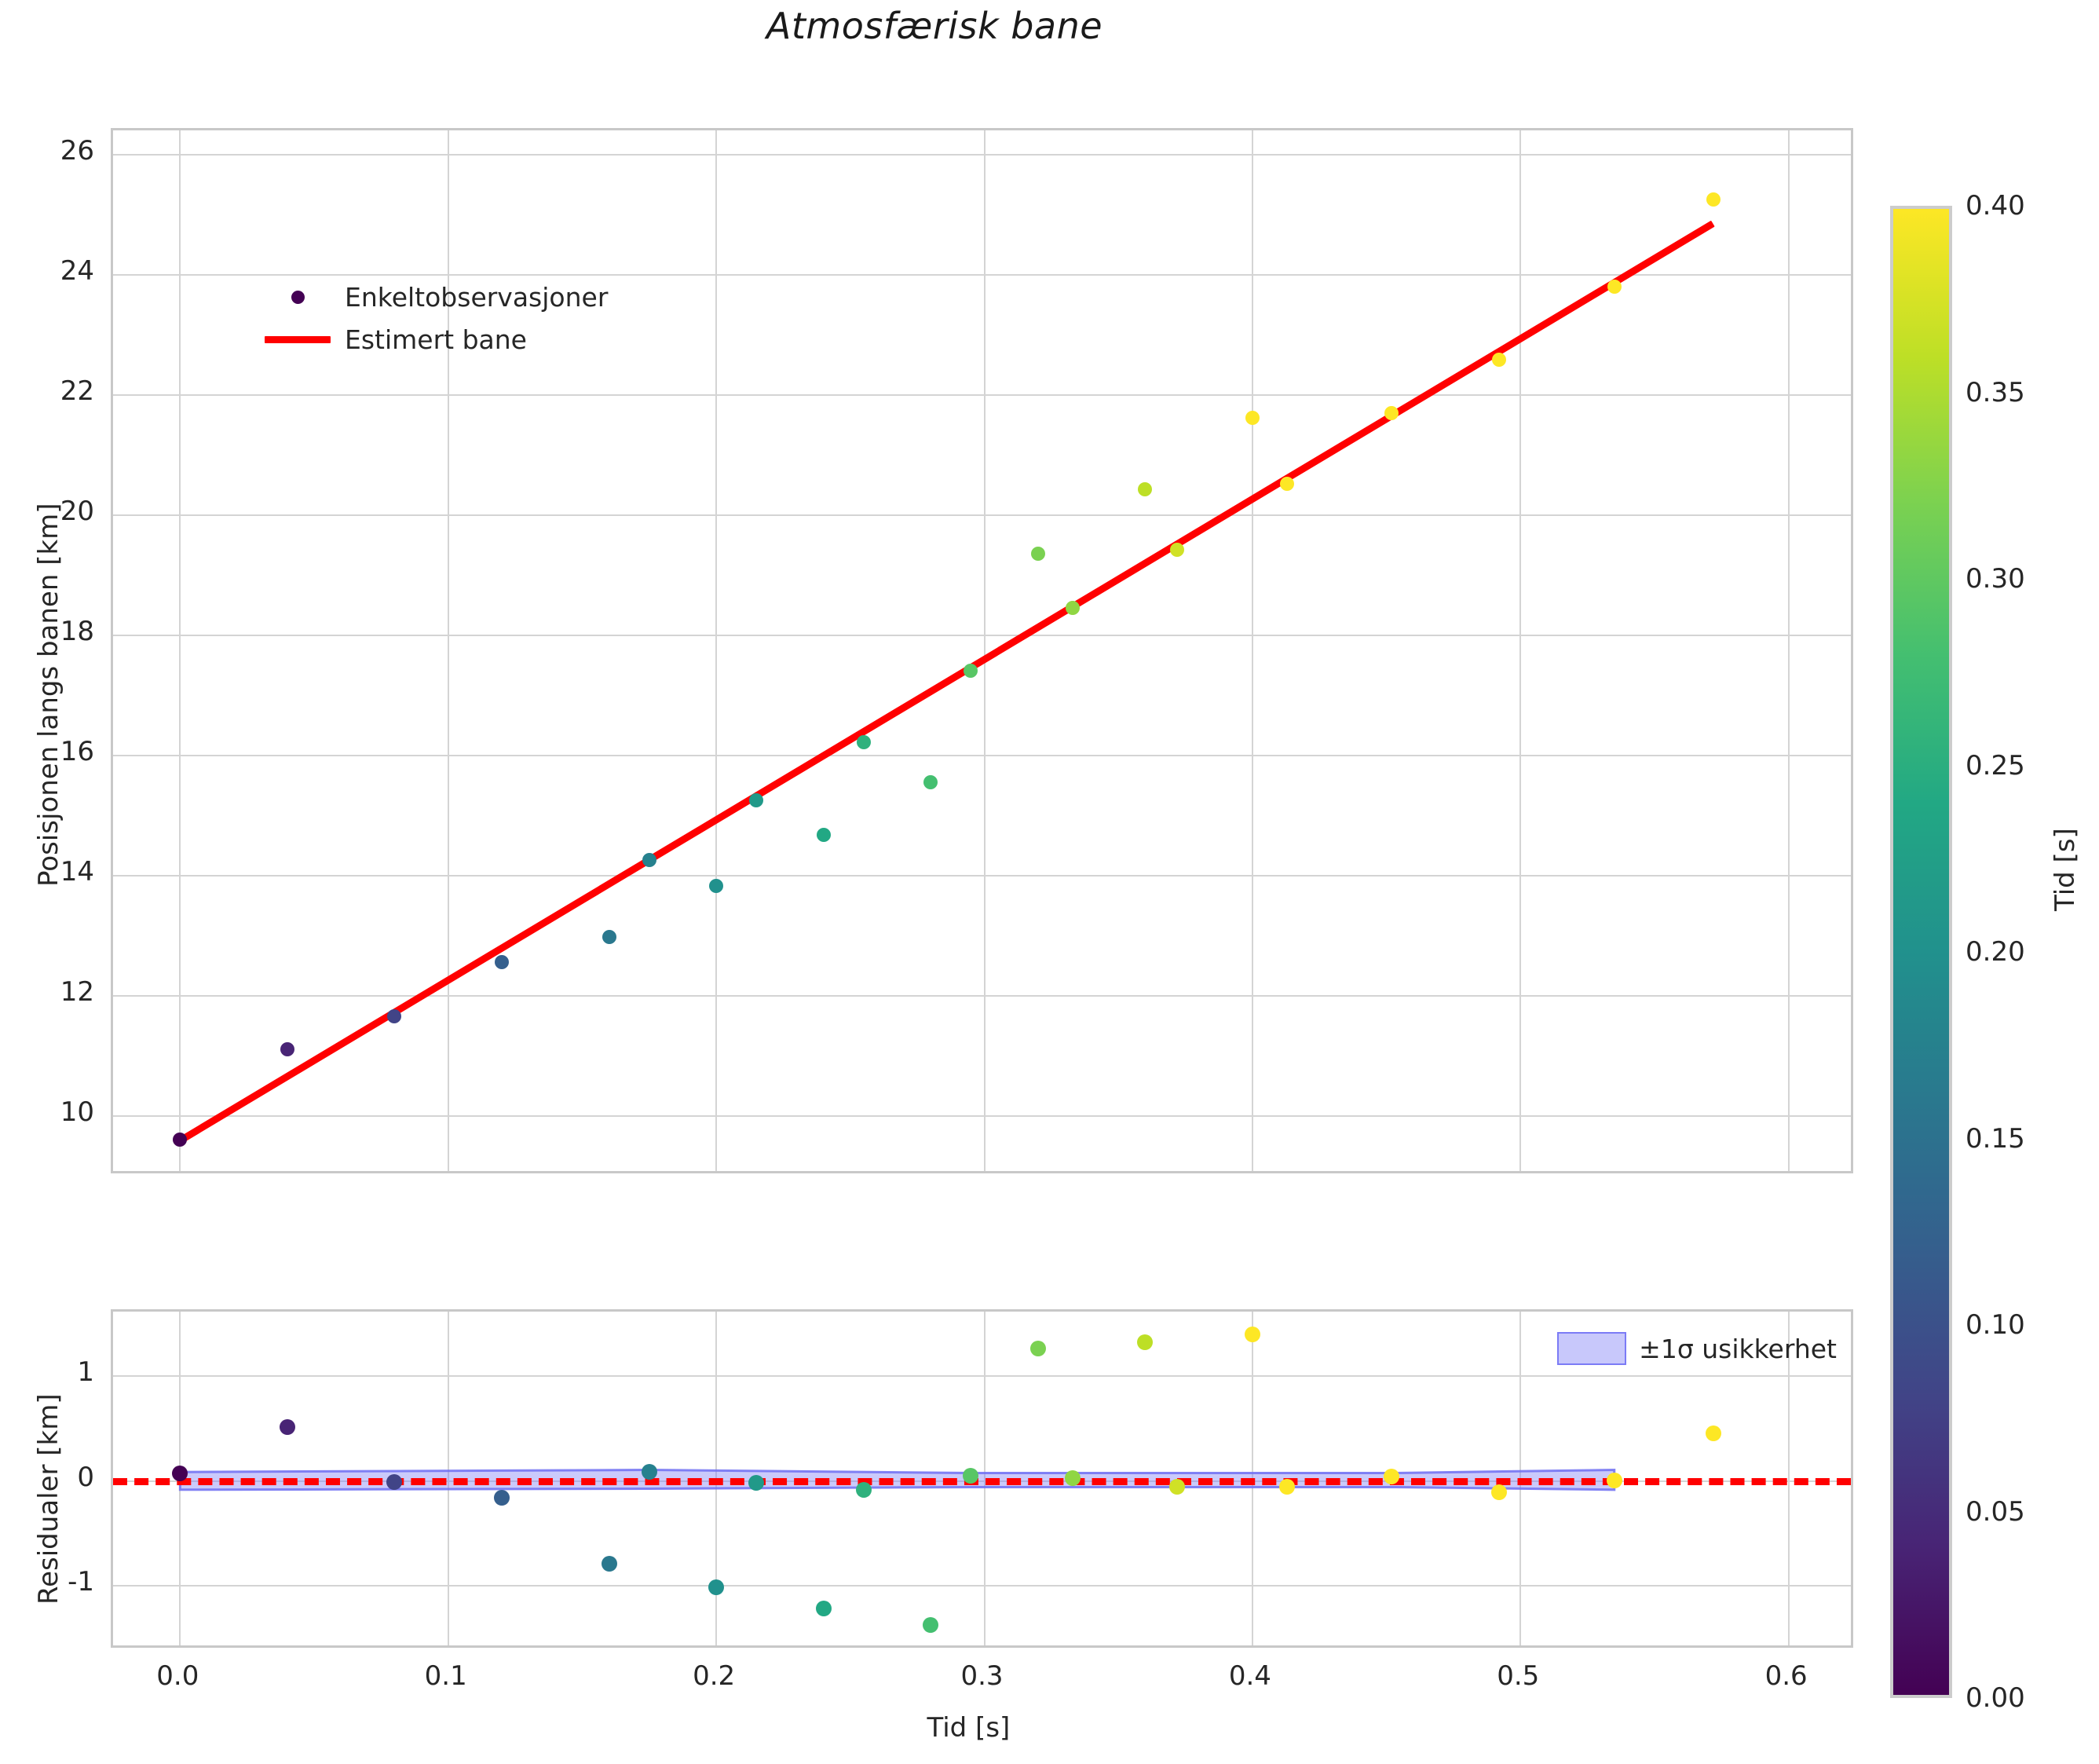 The height and width of the screenshot is (1764, 2099). Describe the element at coordinates (477, 297) in the screenshot. I see `legend-label-observations: Enkeltobservasjoner` at that location.